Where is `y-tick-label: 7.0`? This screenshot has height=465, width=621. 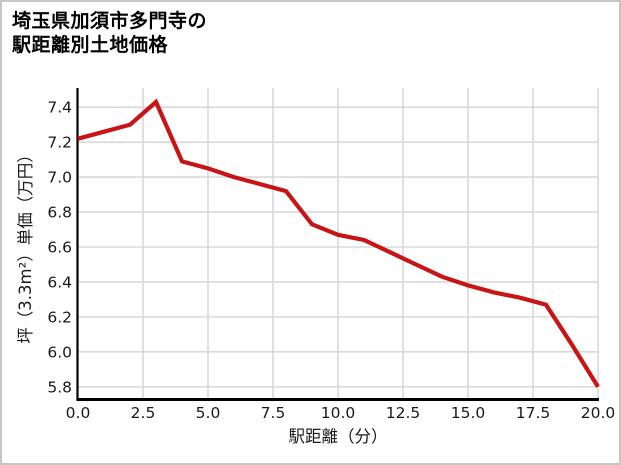 y-tick-label: 7.0 is located at coordinates (59, 178).